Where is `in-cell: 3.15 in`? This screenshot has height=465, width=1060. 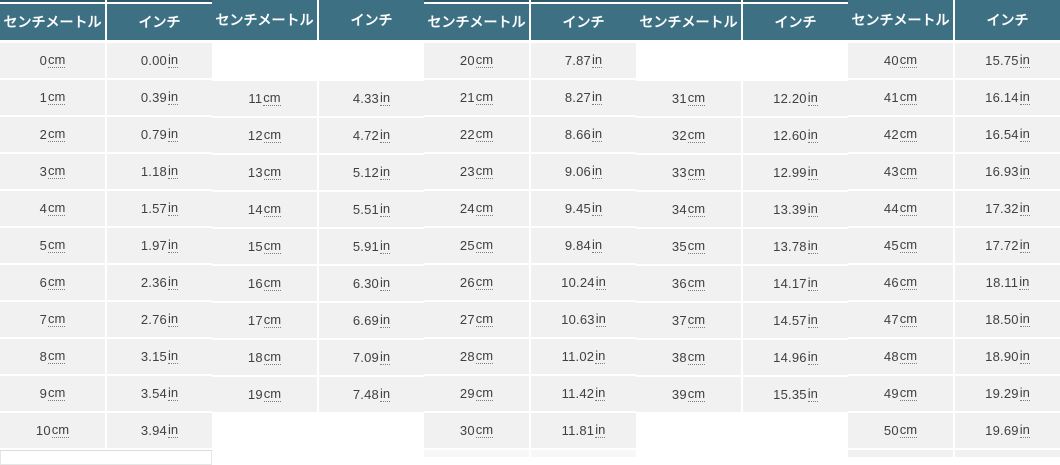 in-cell: 3.15 in is located at coordinates (159, 356).